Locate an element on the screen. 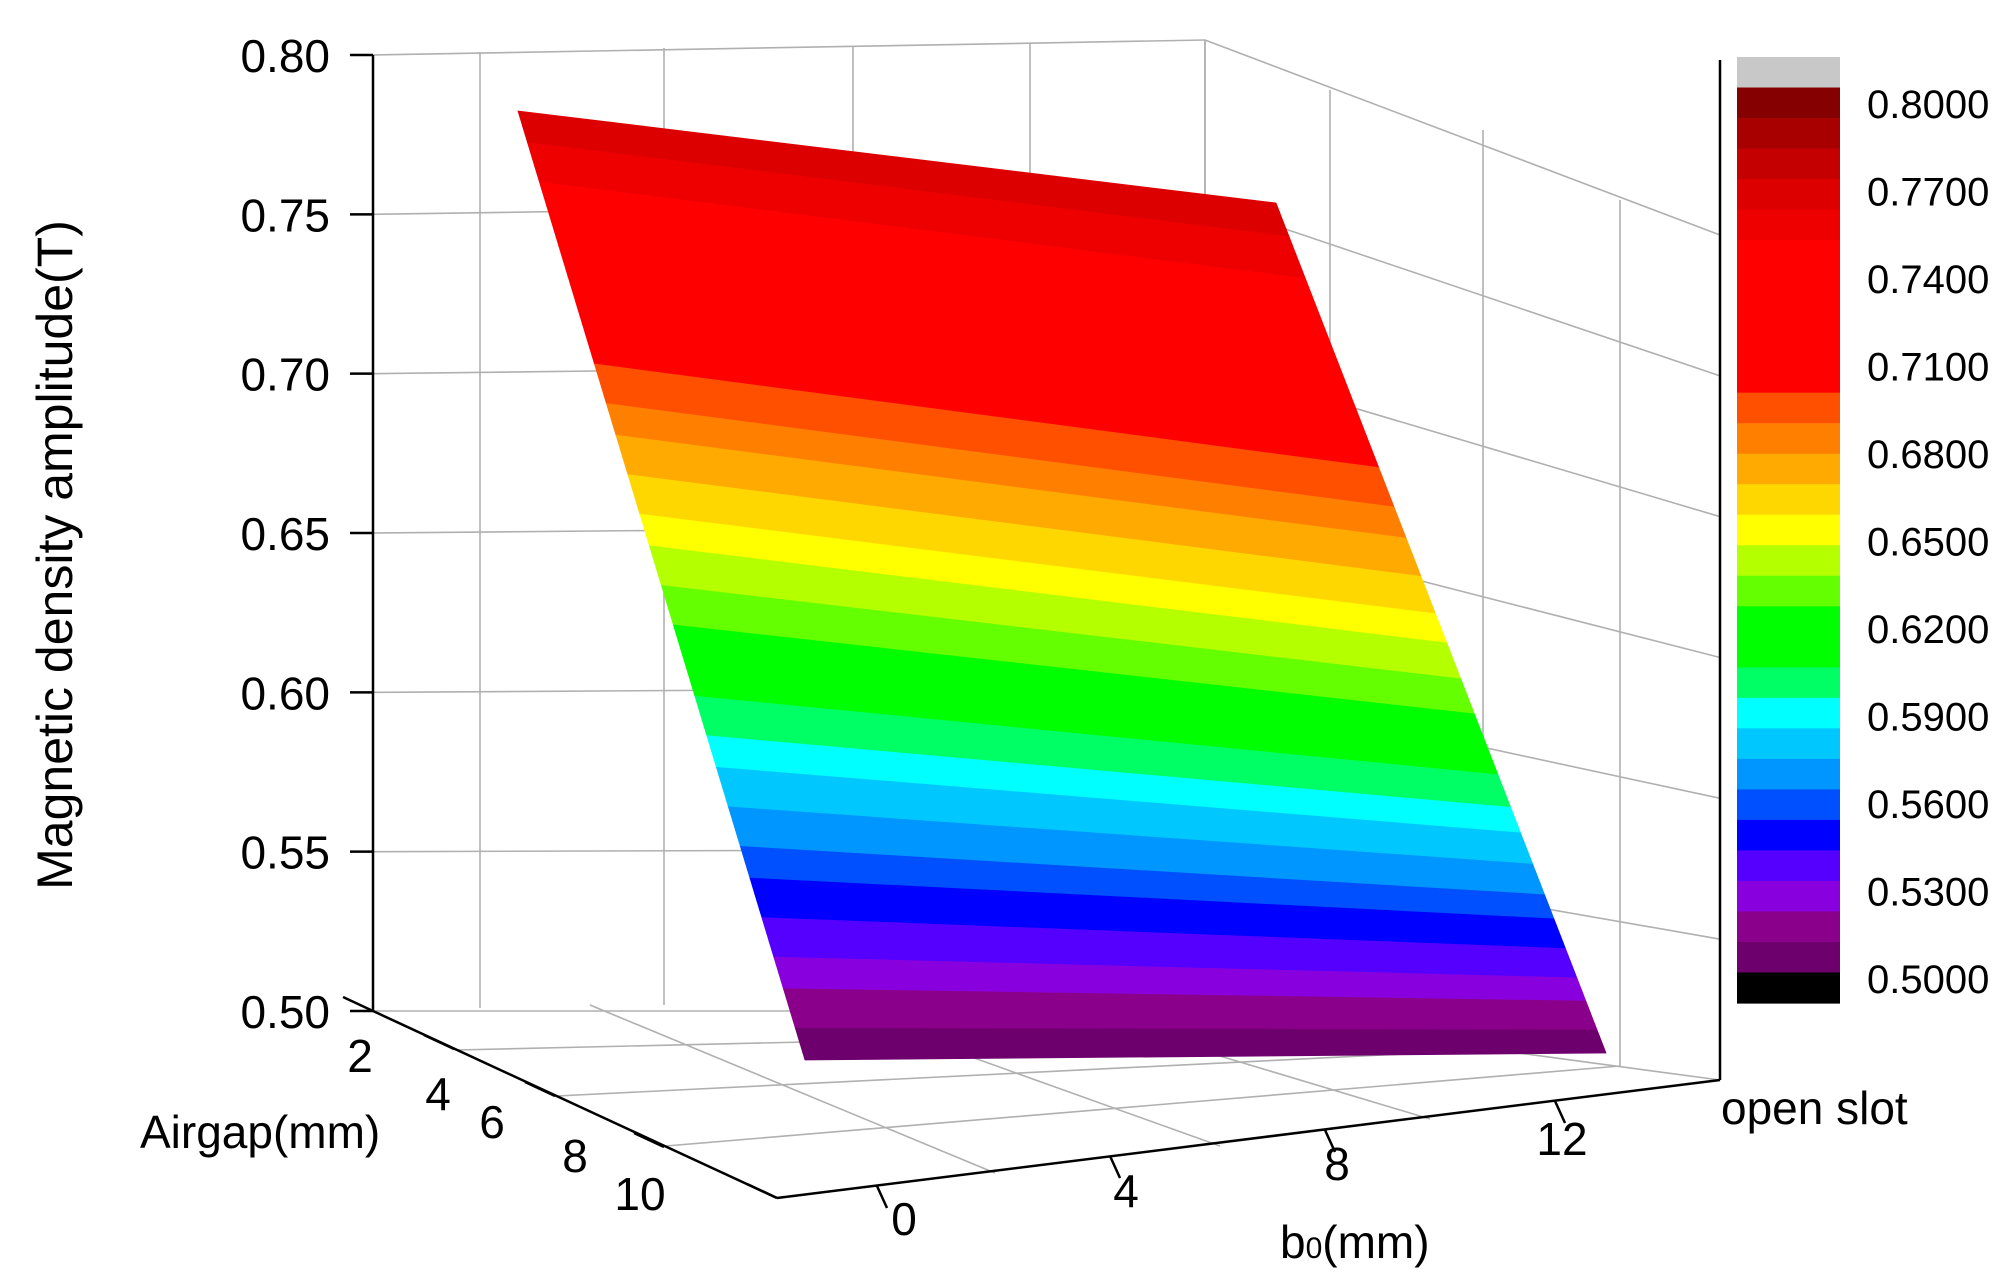 This screenshot has width=2006, height=1279. z-tick-label: 0.60 is located at coordinates (285, 693).